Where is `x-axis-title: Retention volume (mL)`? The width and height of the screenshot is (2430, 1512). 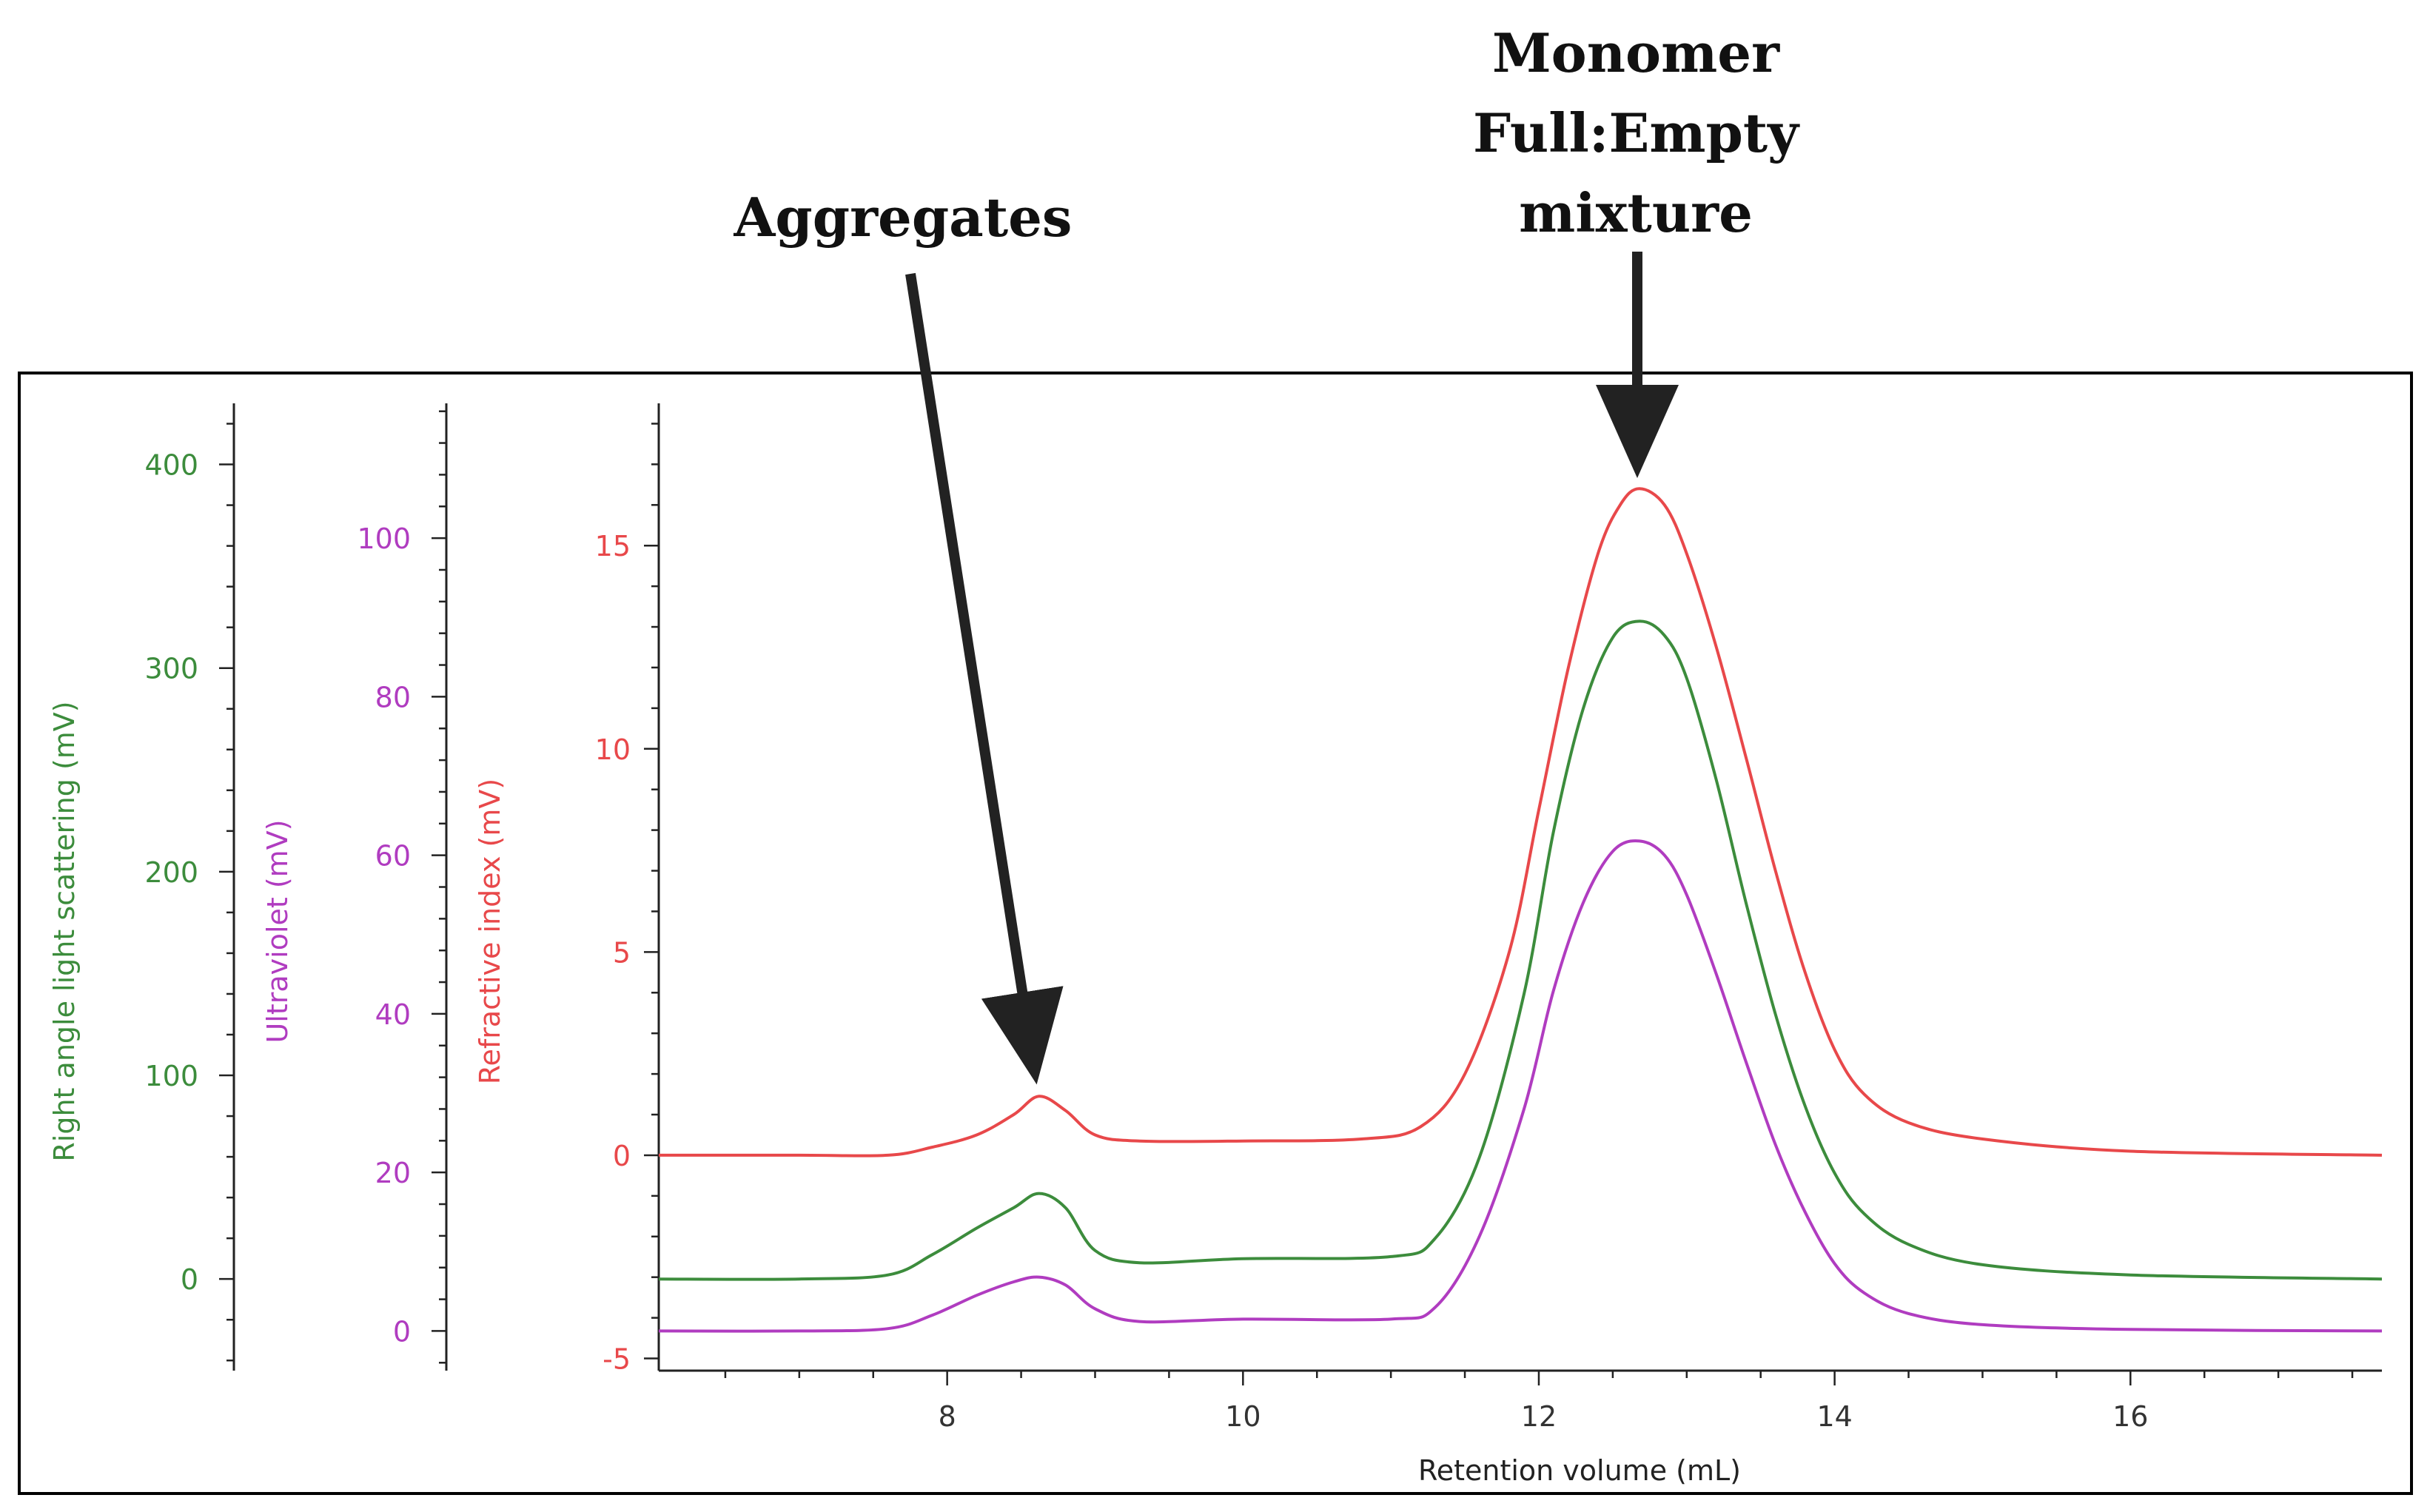
x-axis-title: Retention volume (mL) is located at coordinates (1579, 1470).